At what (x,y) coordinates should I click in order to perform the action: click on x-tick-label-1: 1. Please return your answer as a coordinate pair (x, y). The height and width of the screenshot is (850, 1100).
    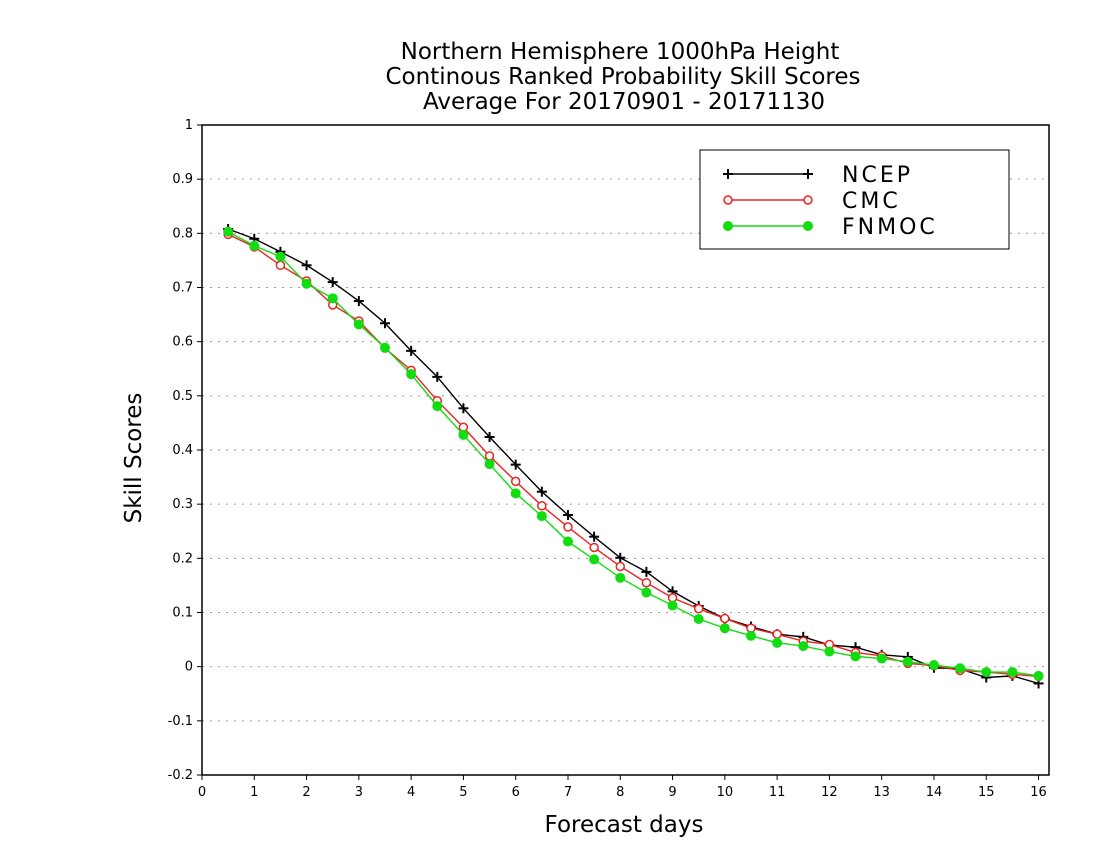
    Looking at the image, I should click on (254, 792).